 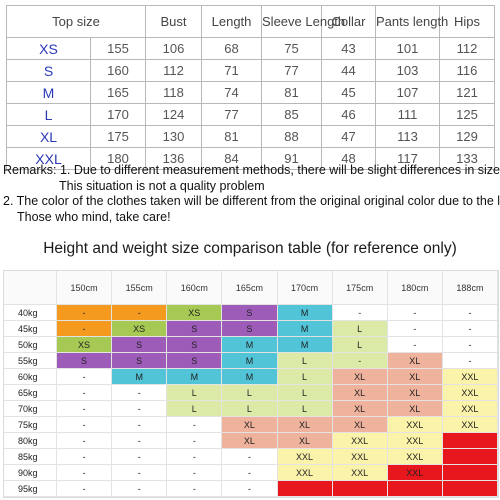 What do you see at coordinates (292, 48) in the screenshot?
I see `size-measure-cell: 75` at bounding box center [292, 48].